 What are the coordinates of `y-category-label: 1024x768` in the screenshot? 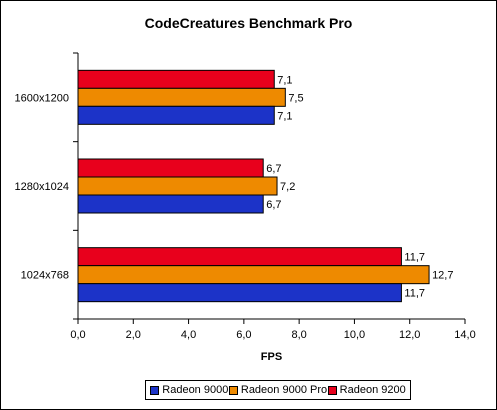 It's located at (45, 276).